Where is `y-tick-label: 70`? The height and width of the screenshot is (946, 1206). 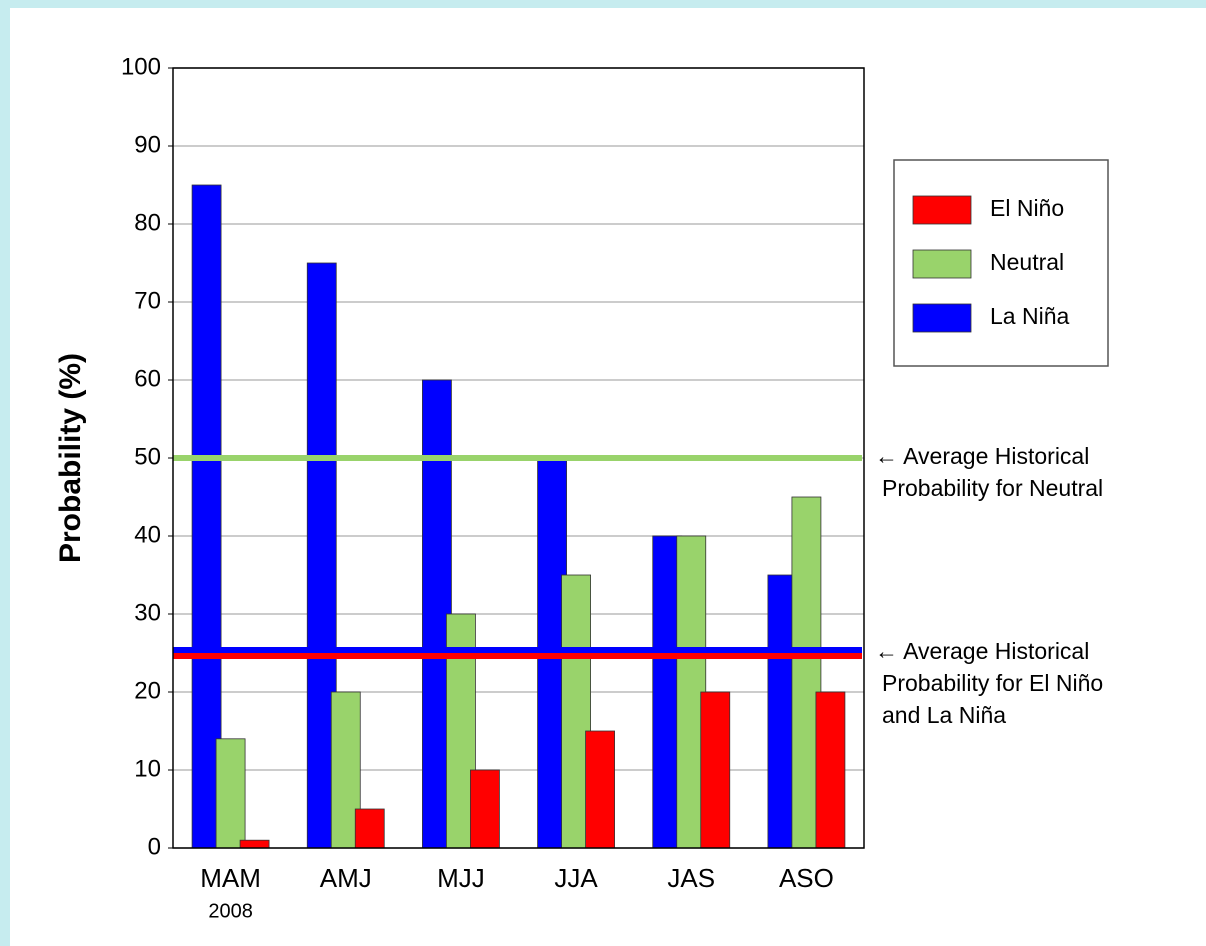 y-tick-label: 70 is located at coordinates (147, 300).